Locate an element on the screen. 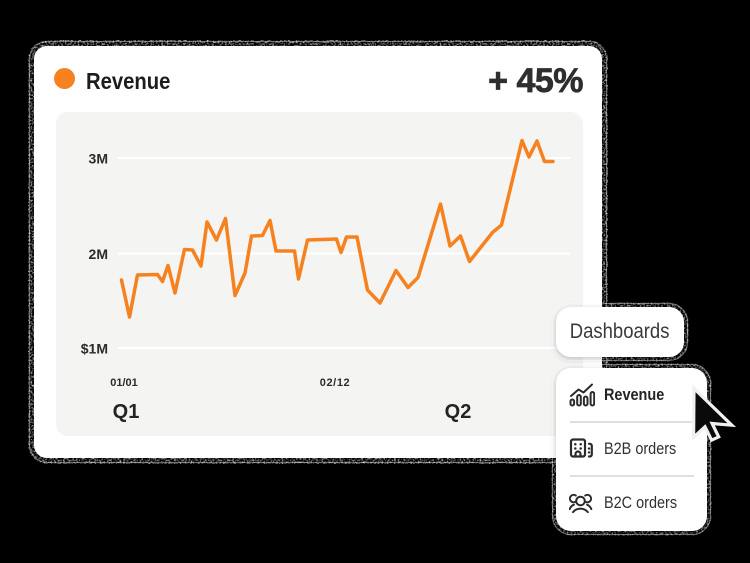  svg-text: Q1 is located at coordinates (126, 412).